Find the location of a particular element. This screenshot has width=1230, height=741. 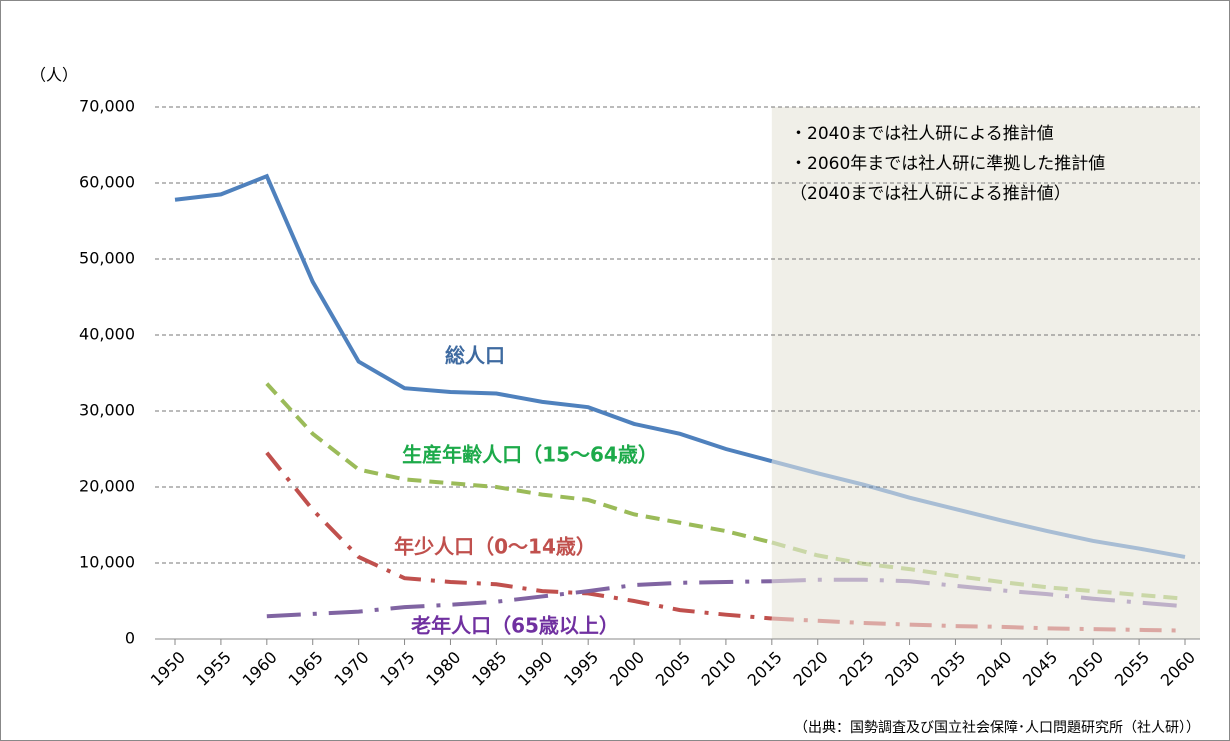

y-tick-label: 10,000 is located at coordinates (107, 562).